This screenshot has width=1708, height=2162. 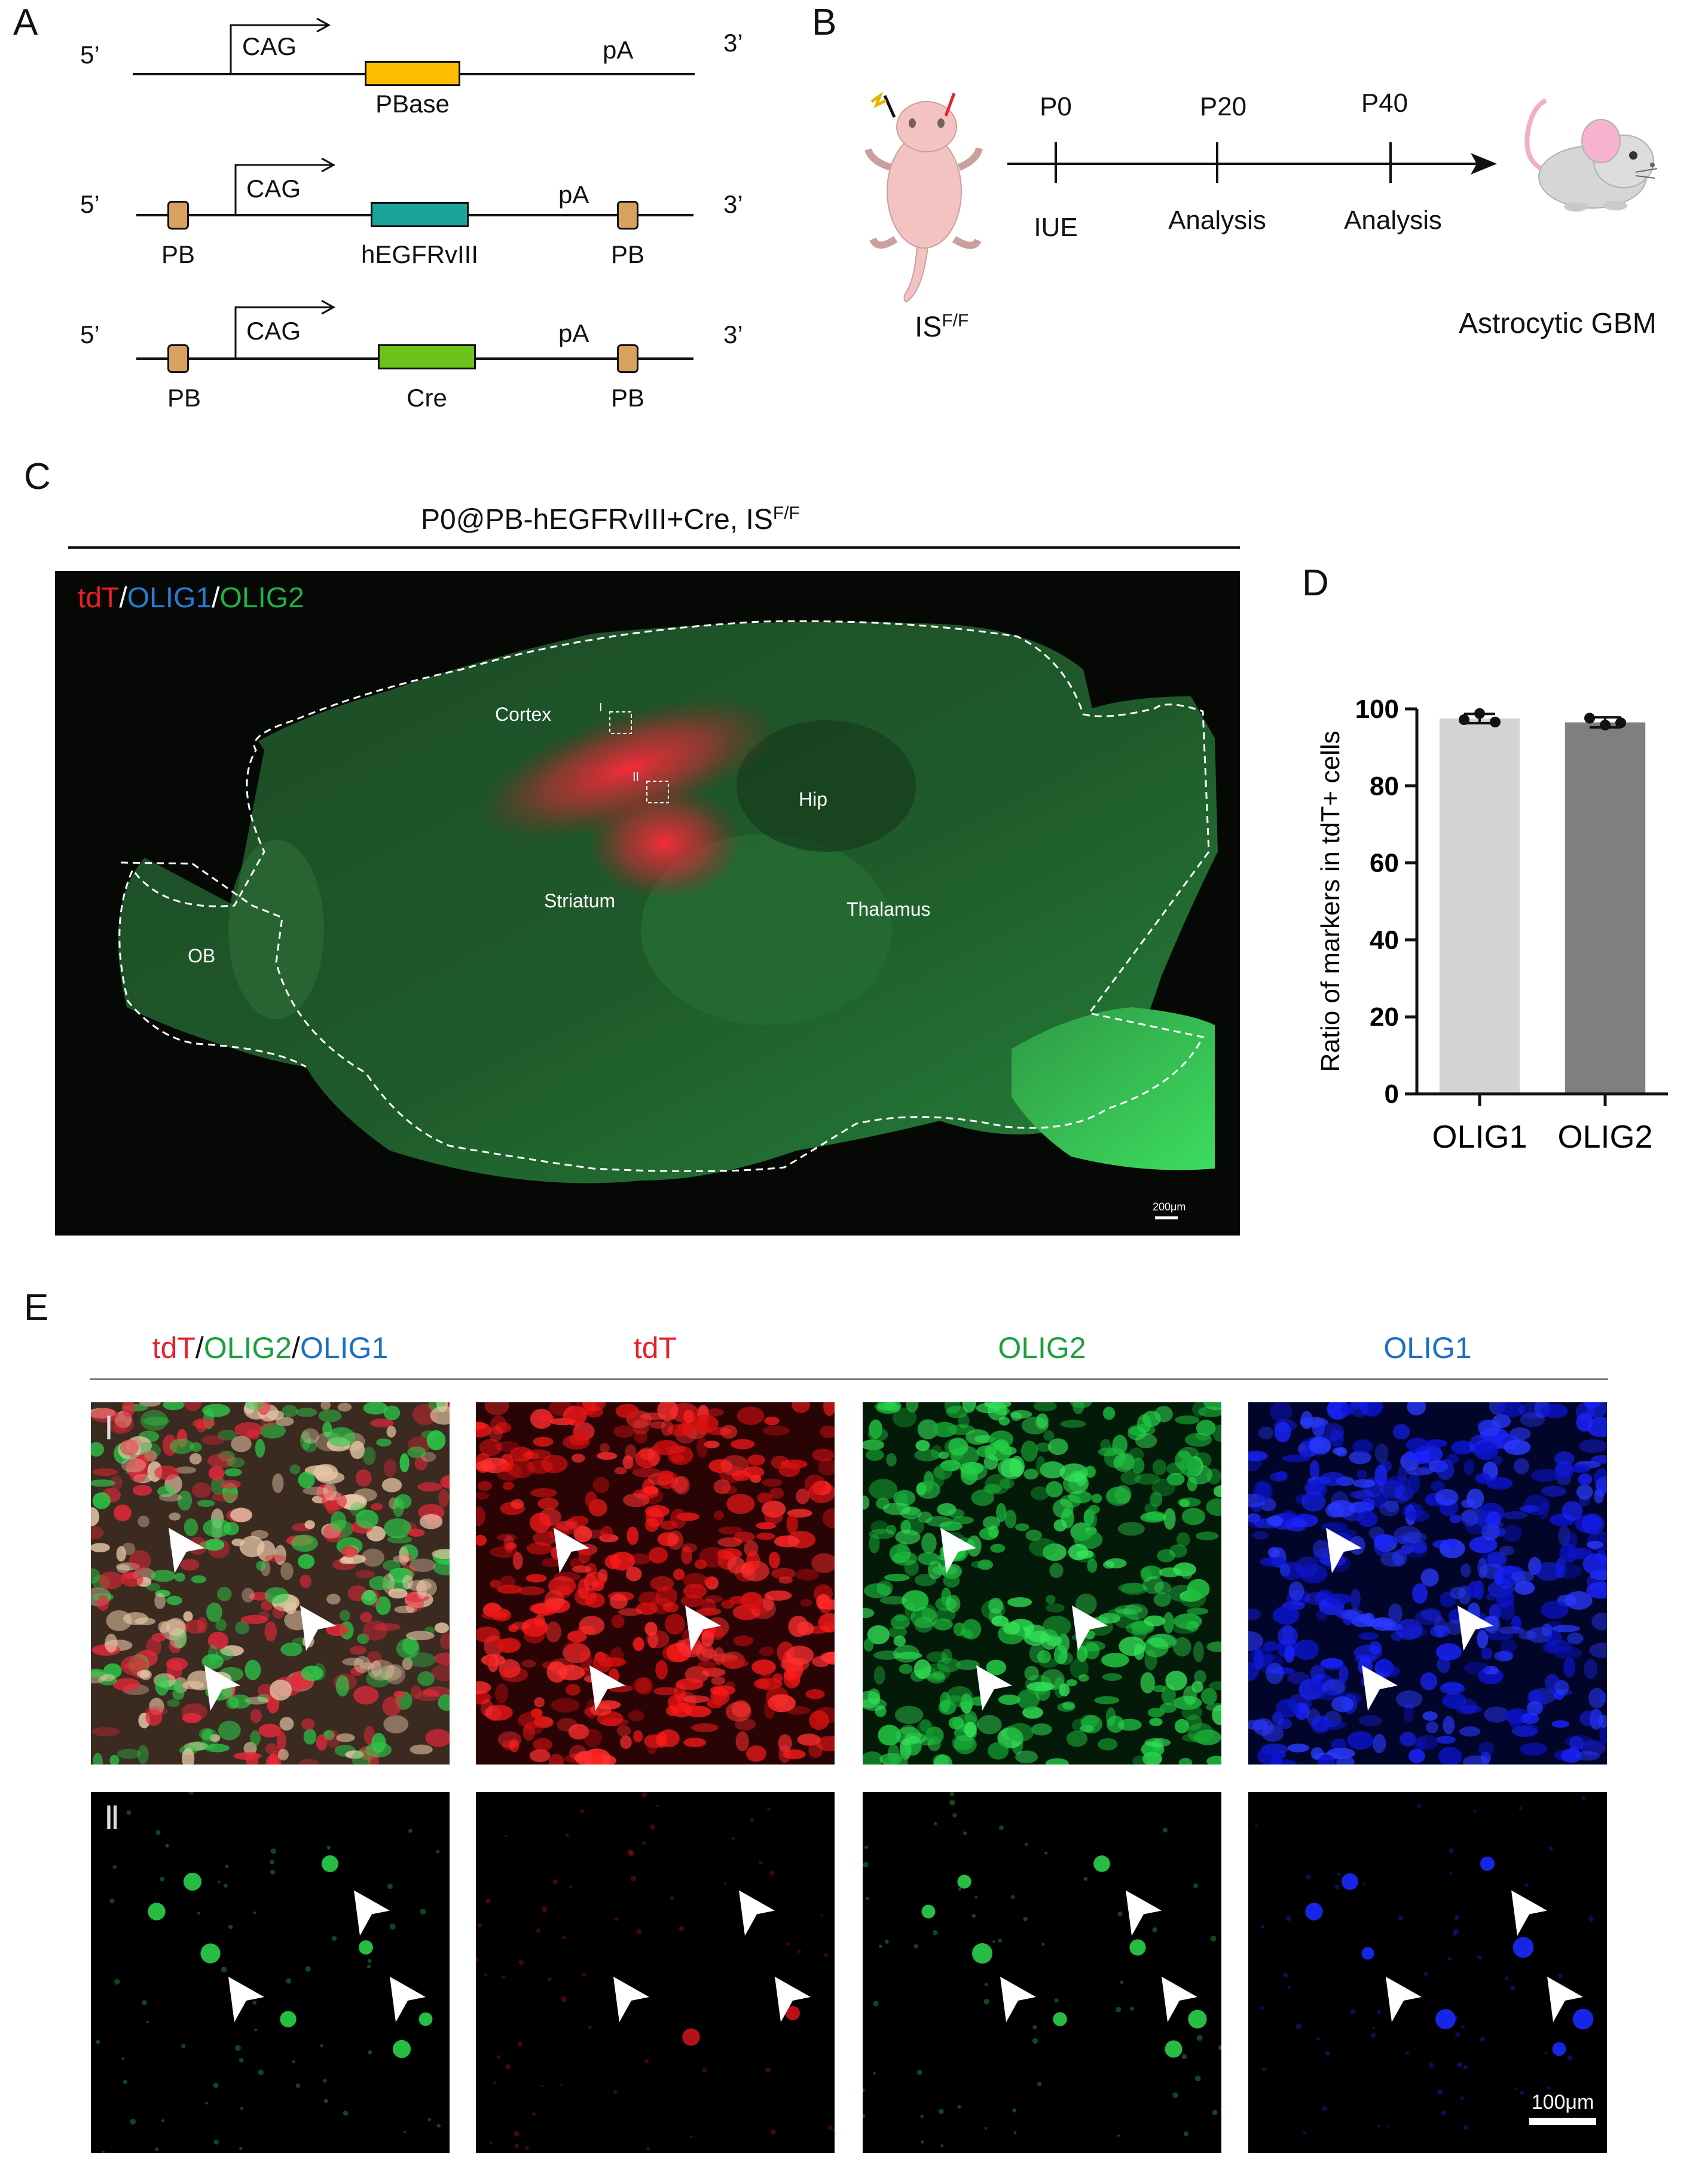 What do you see at coordinates (1392, 1094) in the screenshot?
I see `y-tick-label: 0` at bounding box center [1392, 1094].